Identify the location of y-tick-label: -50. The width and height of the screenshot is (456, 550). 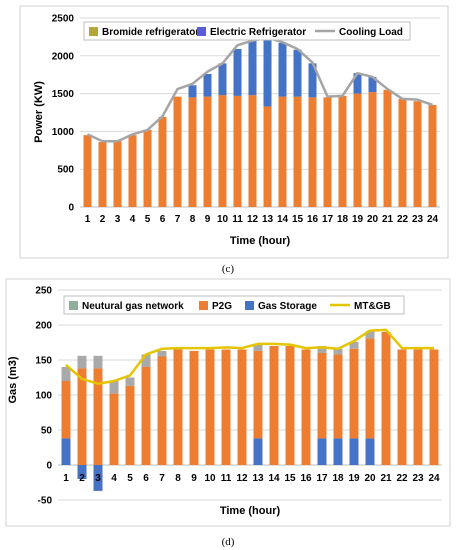
(45, 501).